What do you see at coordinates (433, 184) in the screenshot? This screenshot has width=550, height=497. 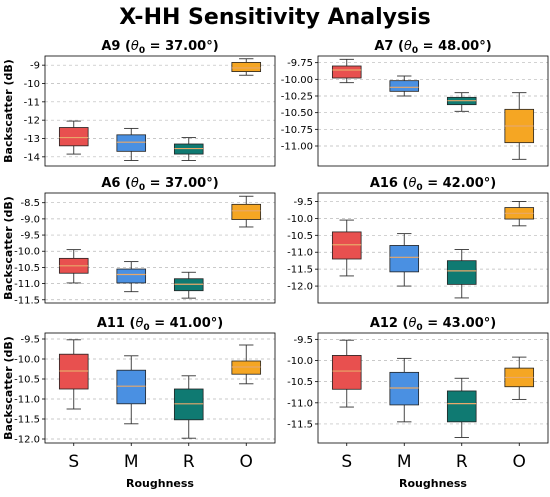 I see `panel-title: A16 (θ0 = 42.00°)` at bounding box center [433, 184].